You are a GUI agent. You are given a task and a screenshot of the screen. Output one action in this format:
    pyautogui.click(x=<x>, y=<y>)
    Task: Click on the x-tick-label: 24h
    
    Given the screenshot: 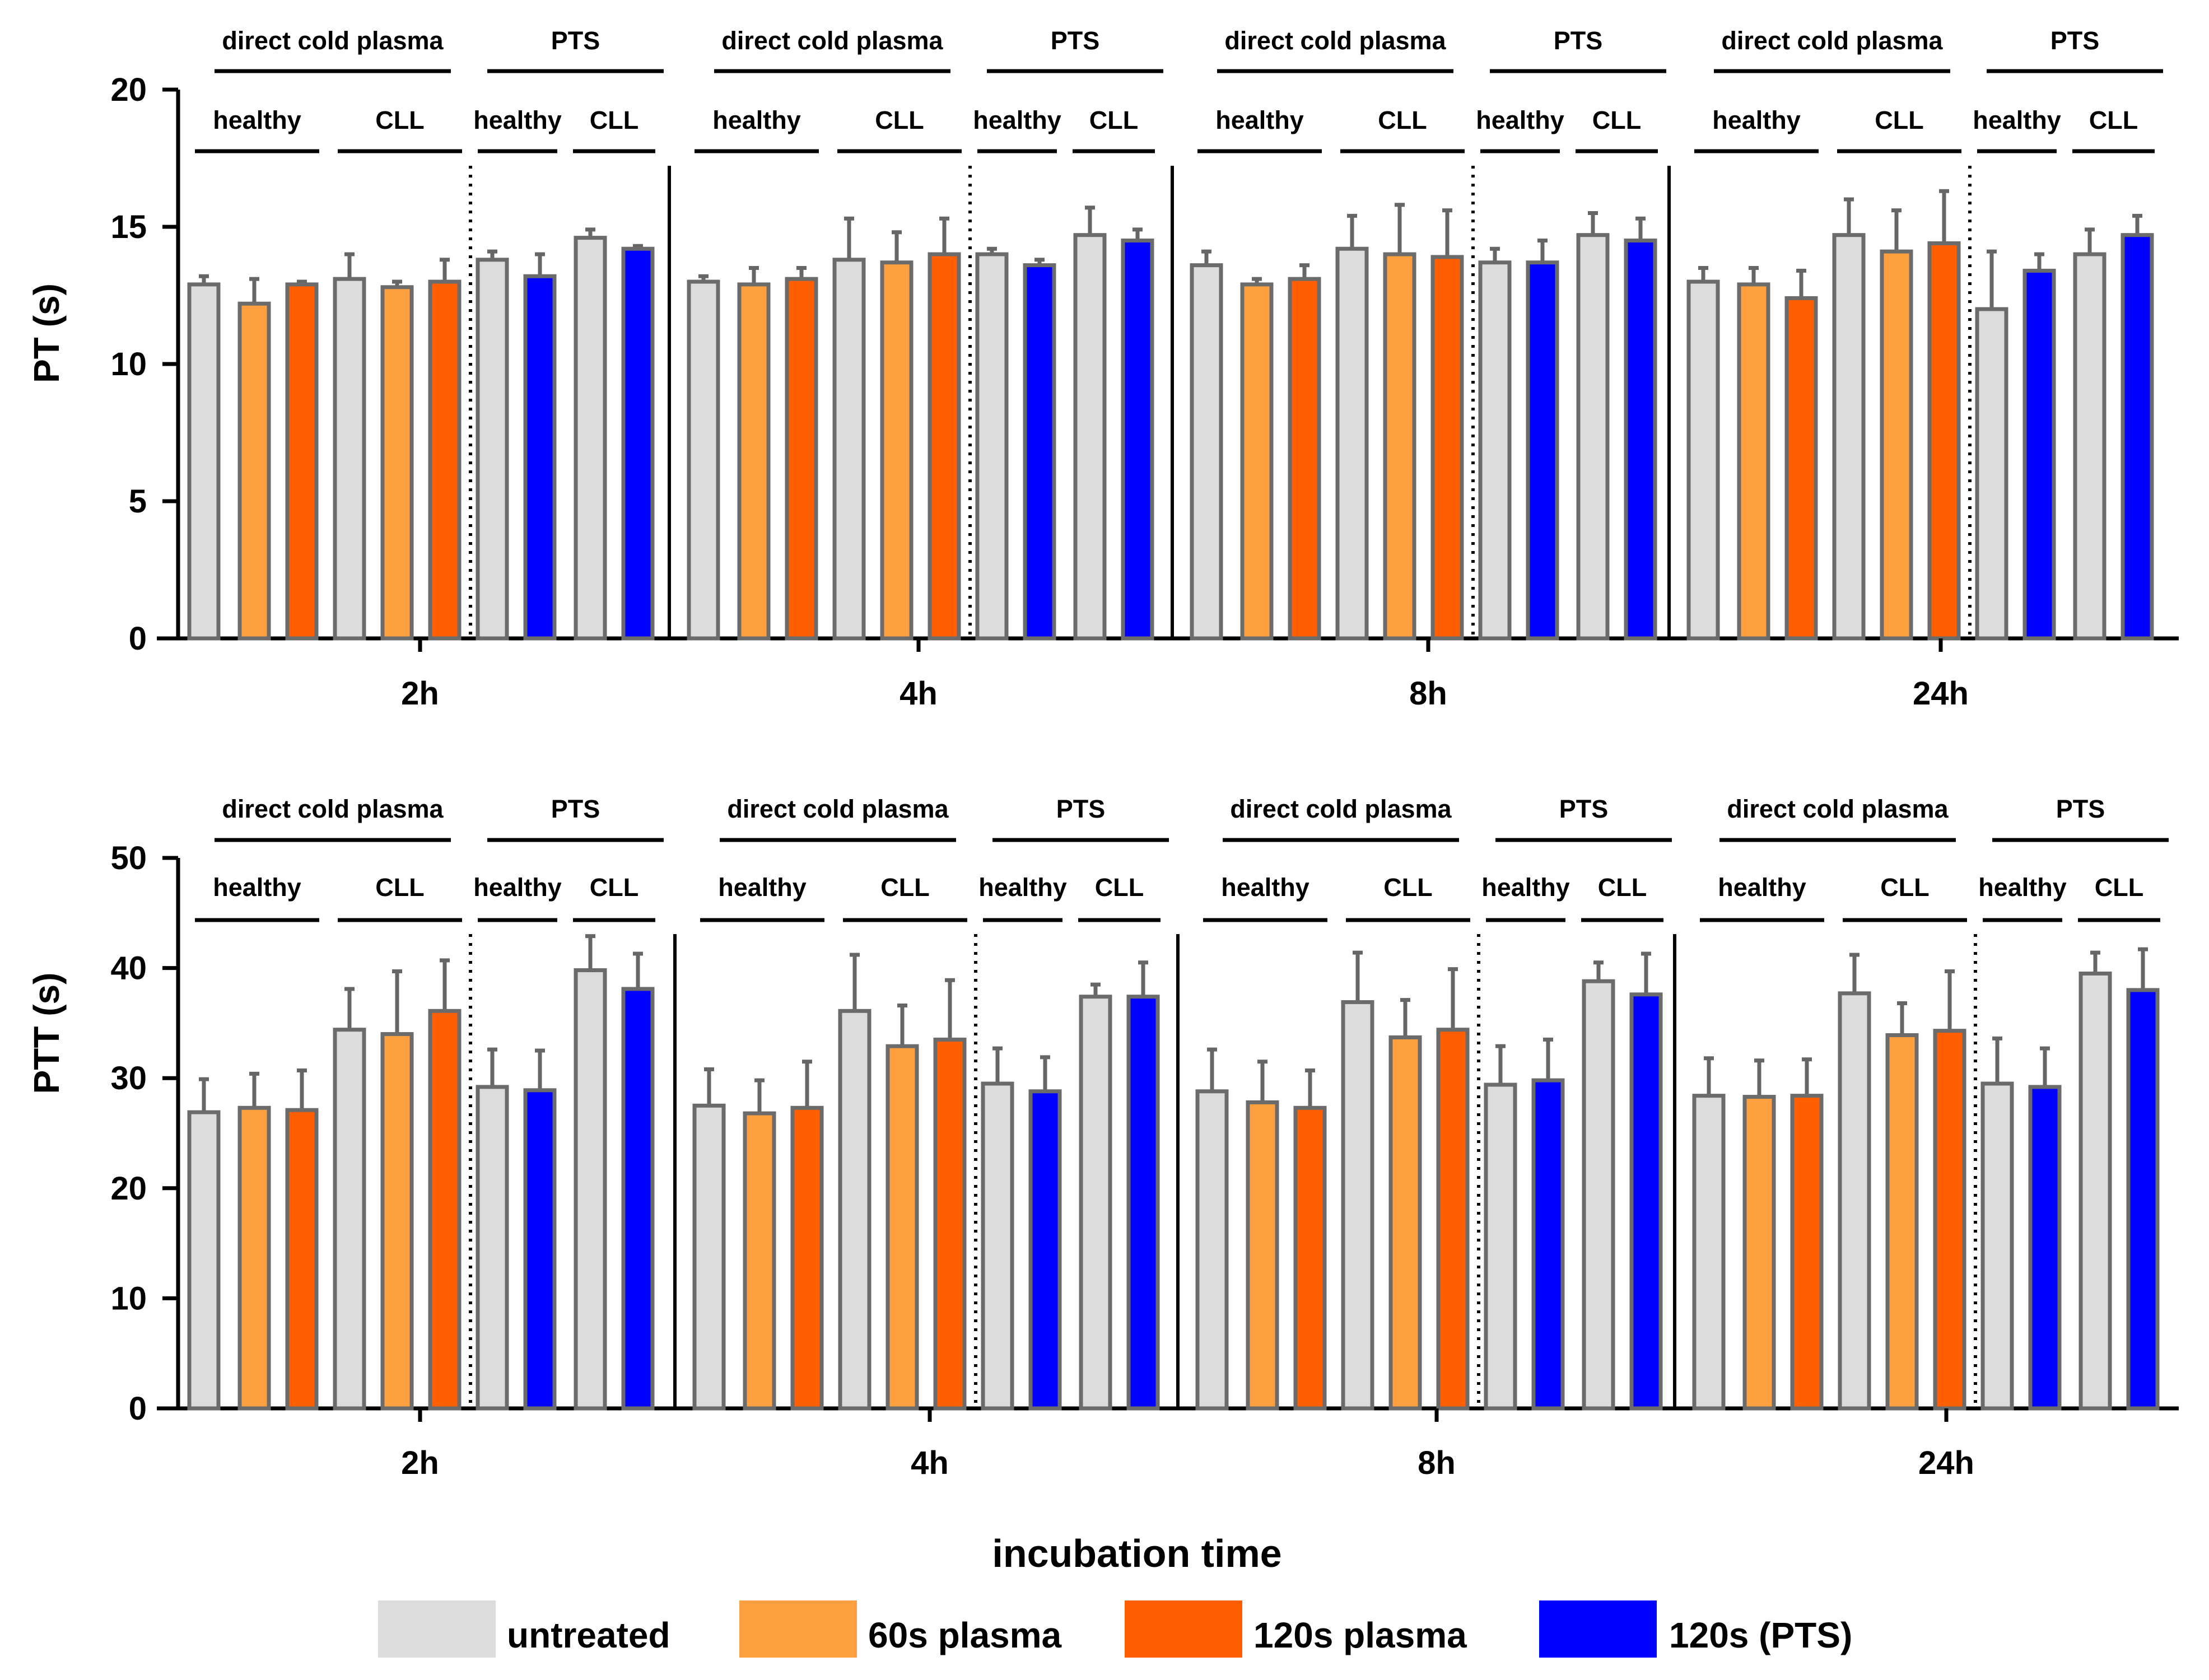 What is the action you would take?
    pyautogui.click(x=1946, y=1463)
    